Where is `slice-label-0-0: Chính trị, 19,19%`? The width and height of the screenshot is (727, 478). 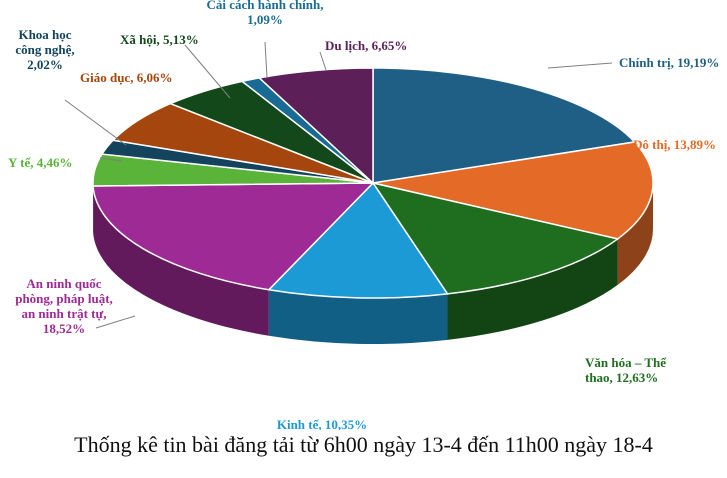
slice-label-0-0: Chính trị, 19,19% is located at coordinates (669, 62).